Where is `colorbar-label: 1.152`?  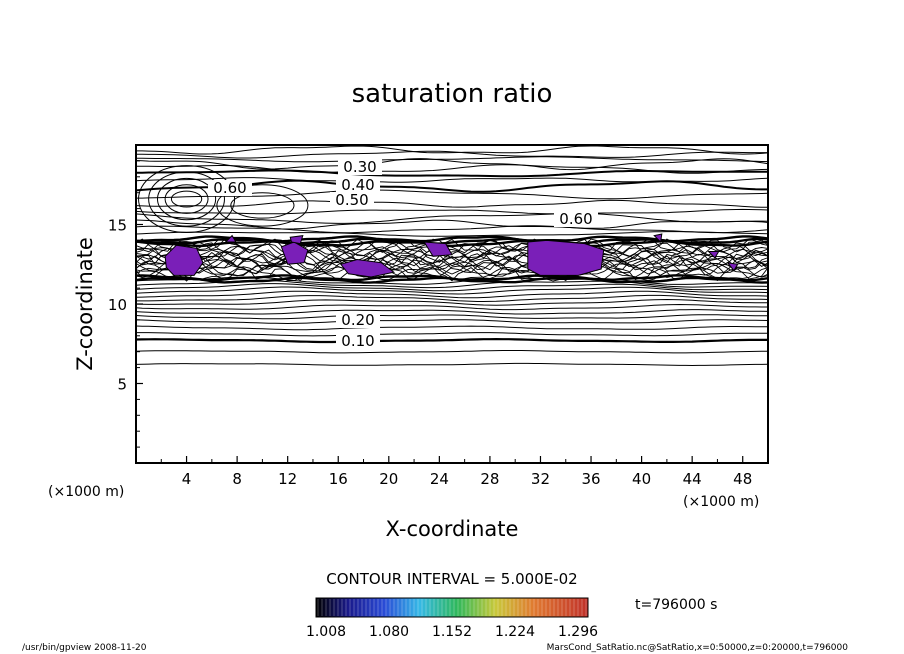
colorbar-label: 1.152 is located at coordinates (452, 632).